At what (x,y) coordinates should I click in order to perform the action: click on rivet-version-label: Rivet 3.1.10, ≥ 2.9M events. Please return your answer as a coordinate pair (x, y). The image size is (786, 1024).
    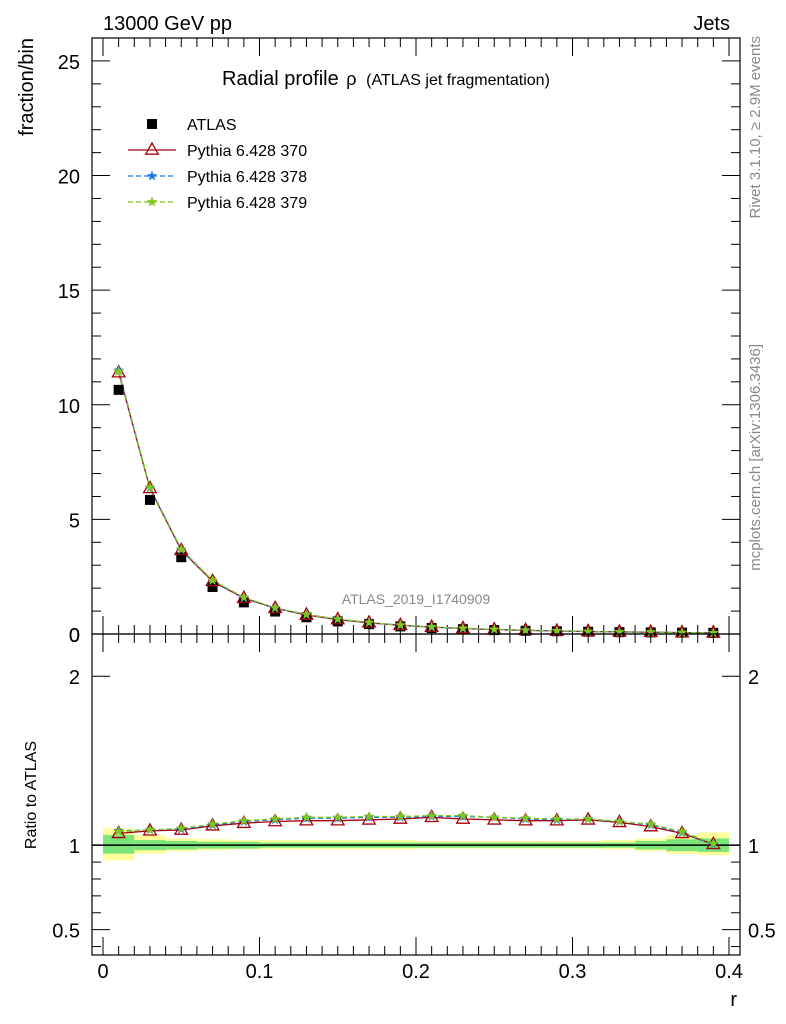
    Looking at the image, I should click on (755, 127).